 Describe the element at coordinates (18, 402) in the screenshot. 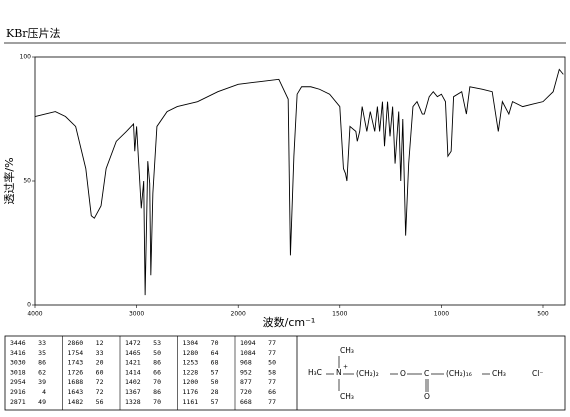

I see `peak-wavenumber: 2871` at that location.